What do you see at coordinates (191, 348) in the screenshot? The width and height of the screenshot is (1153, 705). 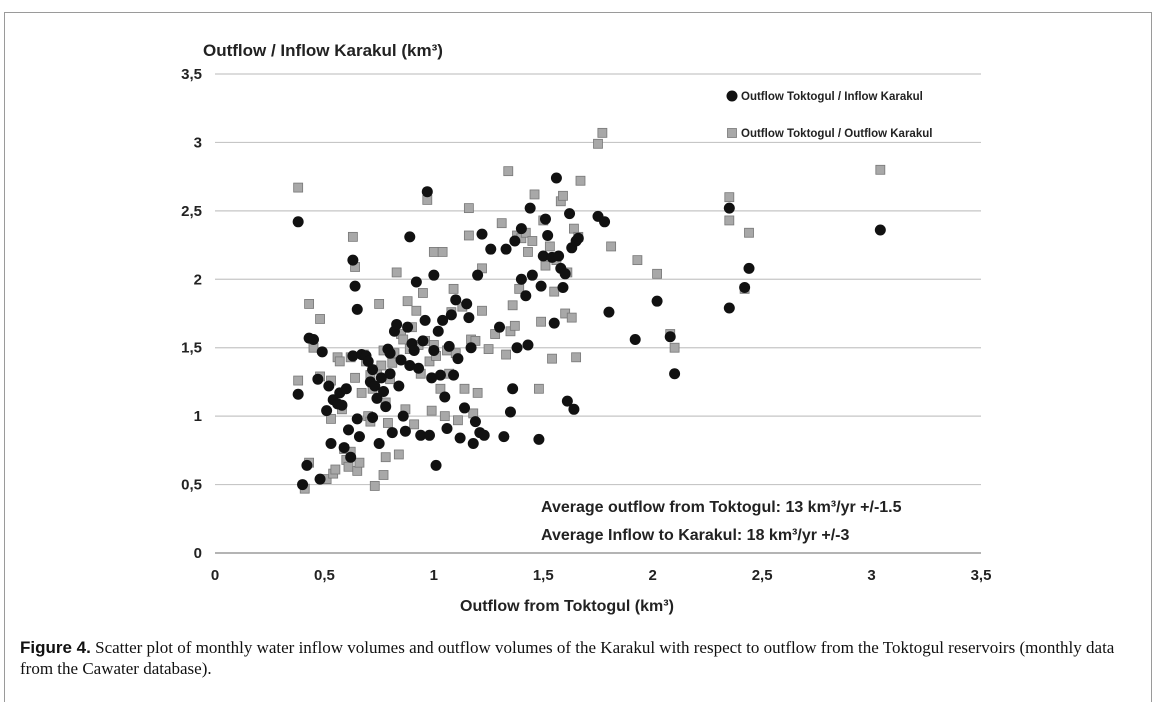 I see `y-tick-label: 1,5` at bounding box center [191, 348].